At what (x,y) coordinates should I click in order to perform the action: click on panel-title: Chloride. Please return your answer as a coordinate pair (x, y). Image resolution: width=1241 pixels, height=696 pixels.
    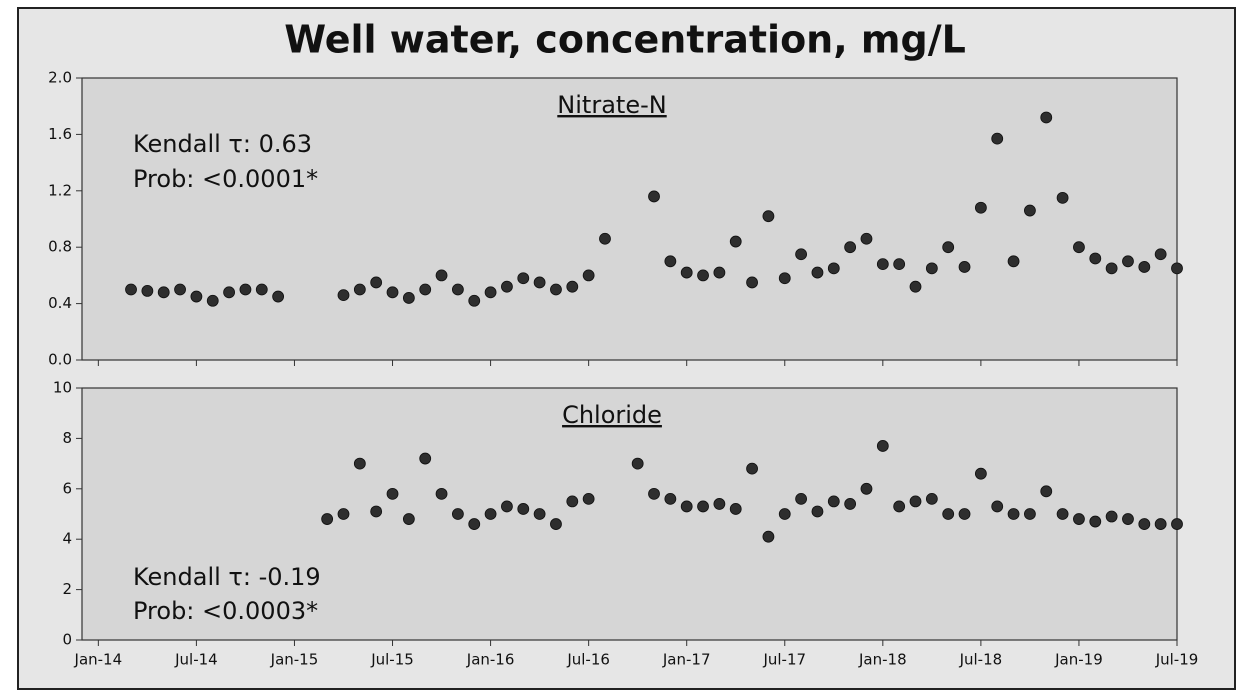
    Looking at the image, I should click on (612, 415).